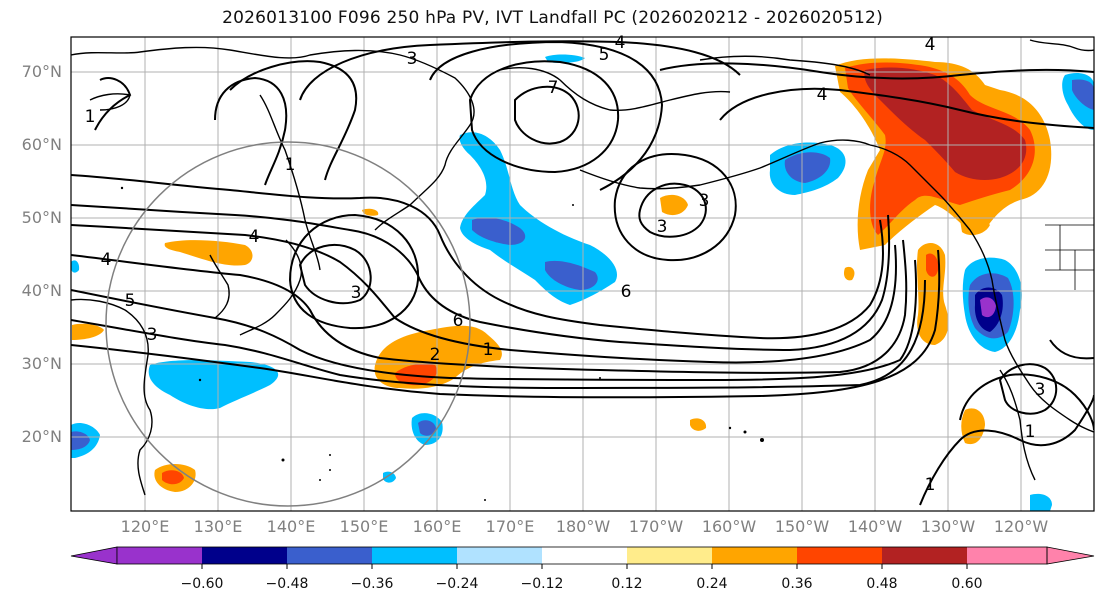  What do you see at coordinates (988, 307) in the screenshot?
I see `california-purple-patch` at bounding box center [988, 307].